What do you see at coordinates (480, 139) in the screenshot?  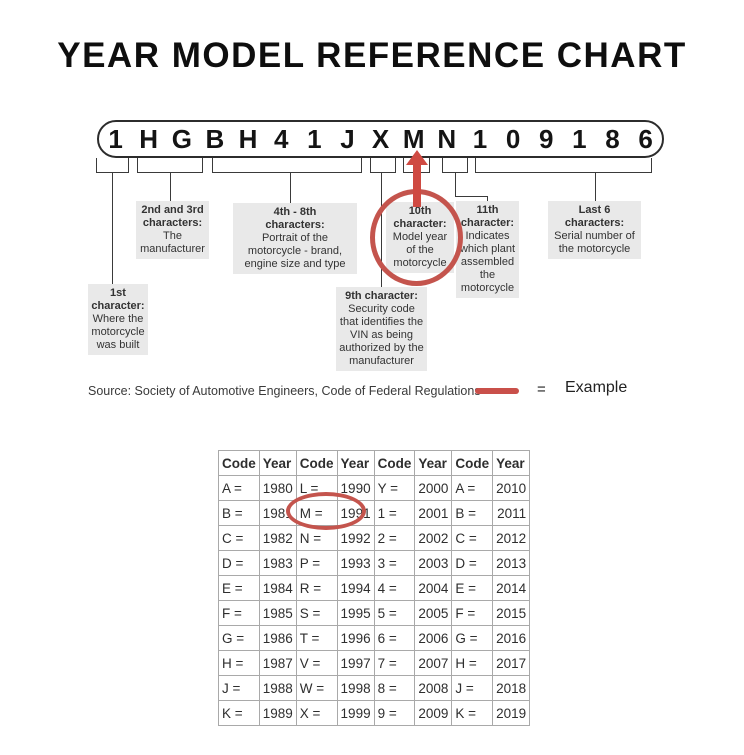 I see `vin-character: 1` at bounding box center [480, 139].